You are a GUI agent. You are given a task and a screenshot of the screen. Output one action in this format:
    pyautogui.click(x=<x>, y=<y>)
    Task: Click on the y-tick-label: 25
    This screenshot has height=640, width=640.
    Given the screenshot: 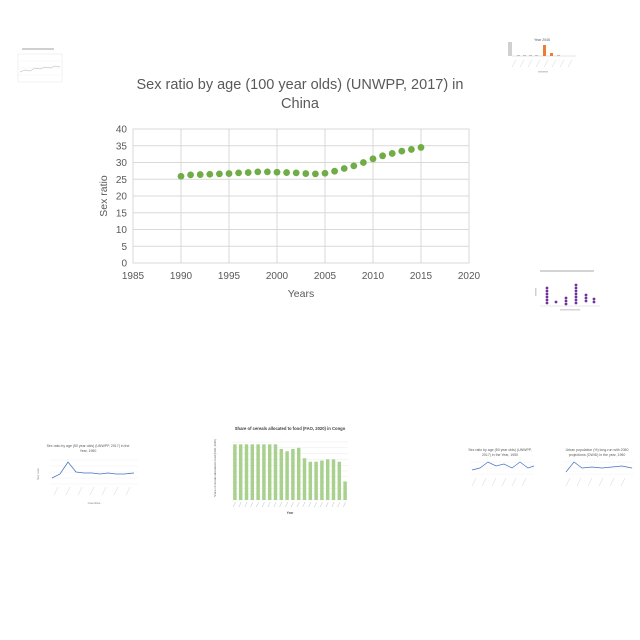 What is the action you would take?
    pyautogui.click(x=122, y=180)
    